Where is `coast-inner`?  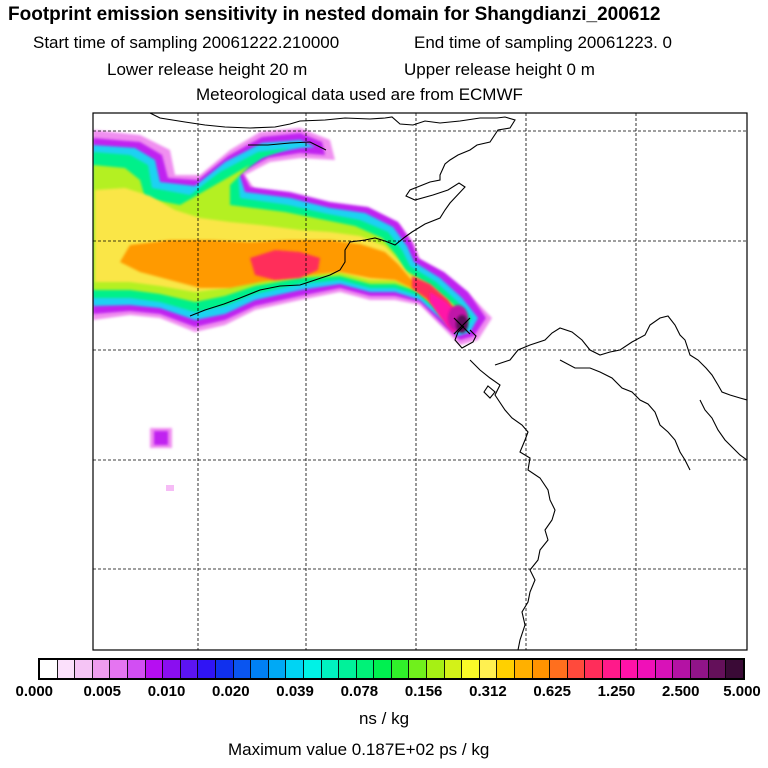
coast-inner is located at coordinates (625, 415).